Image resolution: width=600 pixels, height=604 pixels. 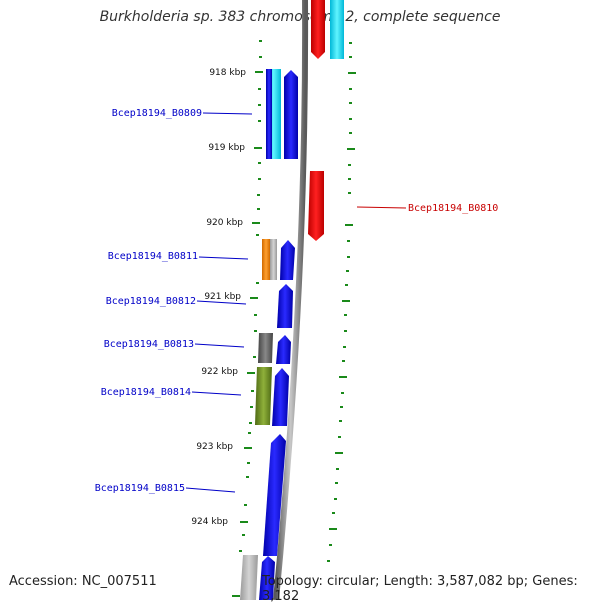 What do you see at coordinates (269, 114) in the screenshot?
I see `gene-b0809-blue-part` at bounding box center [269, 114].